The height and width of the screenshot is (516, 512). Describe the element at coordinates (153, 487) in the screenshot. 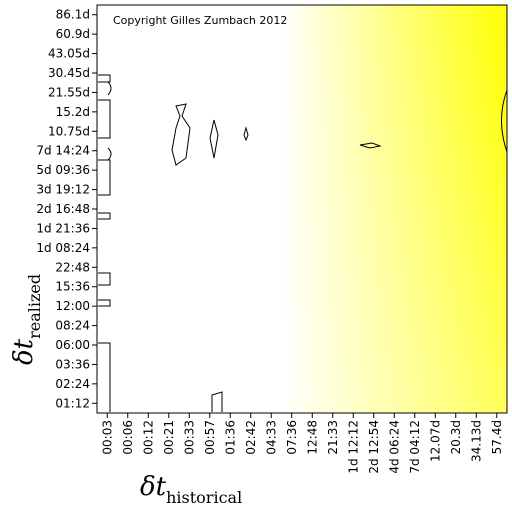

I see `x-axis-symbol: δt` at that location.